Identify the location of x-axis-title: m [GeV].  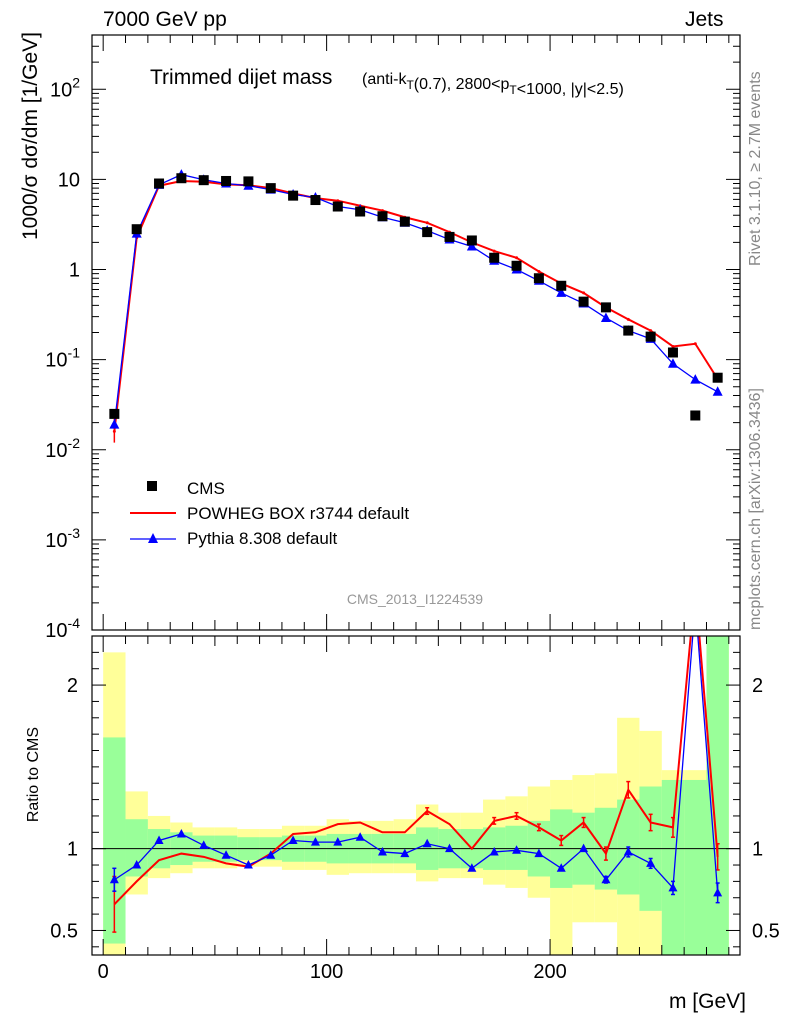
(707, 1001).